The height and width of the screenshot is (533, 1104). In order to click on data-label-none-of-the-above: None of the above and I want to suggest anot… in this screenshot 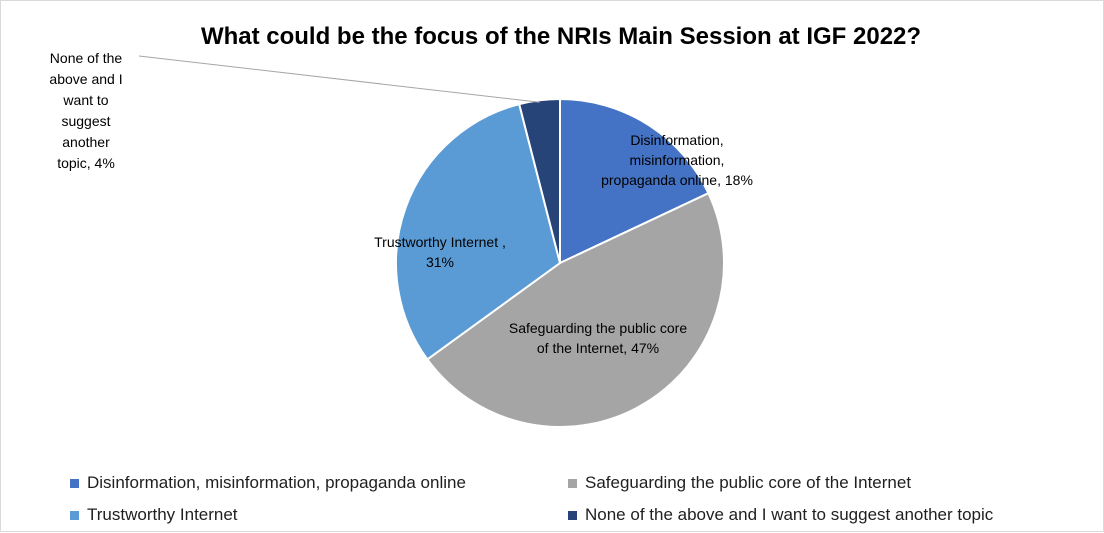, I will do `click(86, 111)`.